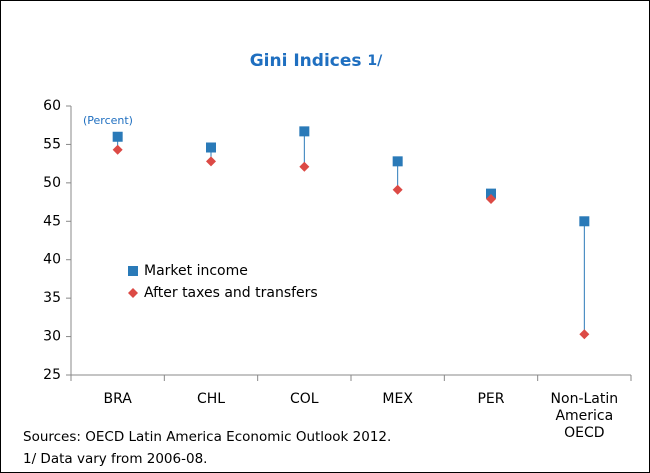 Image resolution: width=650 pixels, height=473 pixels. Describe the element at coordinates (52, 106) in the screenshot. I see `y-tick-label: 60` at that location.